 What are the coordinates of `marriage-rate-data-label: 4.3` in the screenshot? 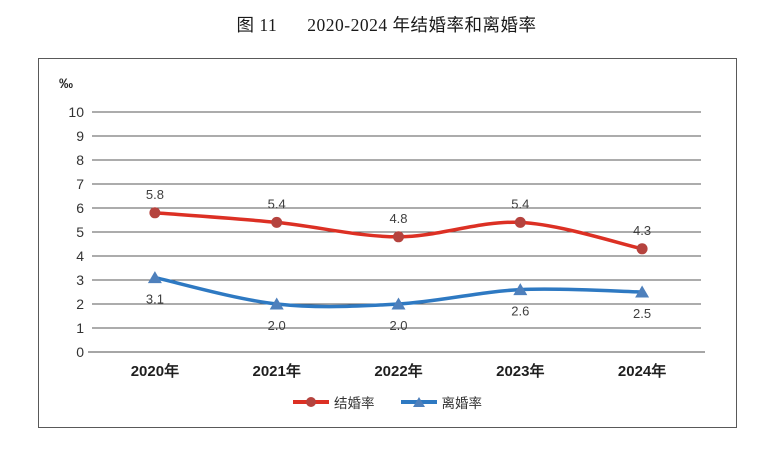 It's located at (642, 230).